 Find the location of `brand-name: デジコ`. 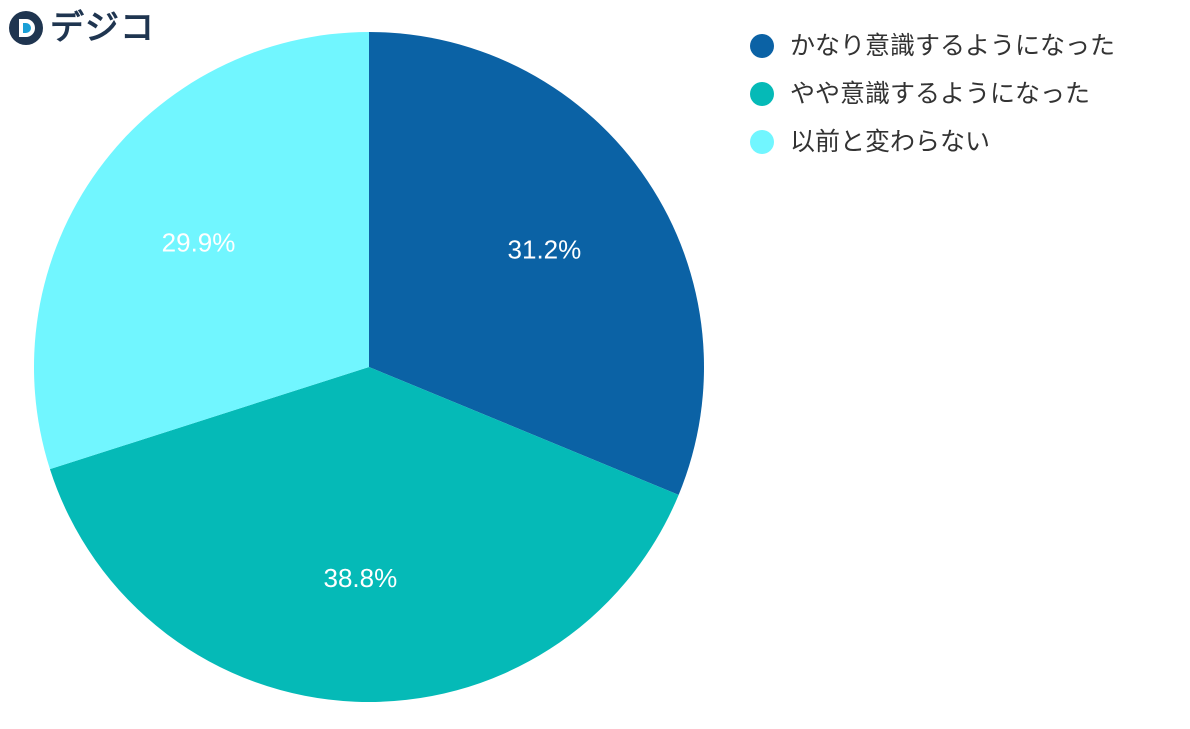

brand-name: デジコ is located at coordinates (102, 28).